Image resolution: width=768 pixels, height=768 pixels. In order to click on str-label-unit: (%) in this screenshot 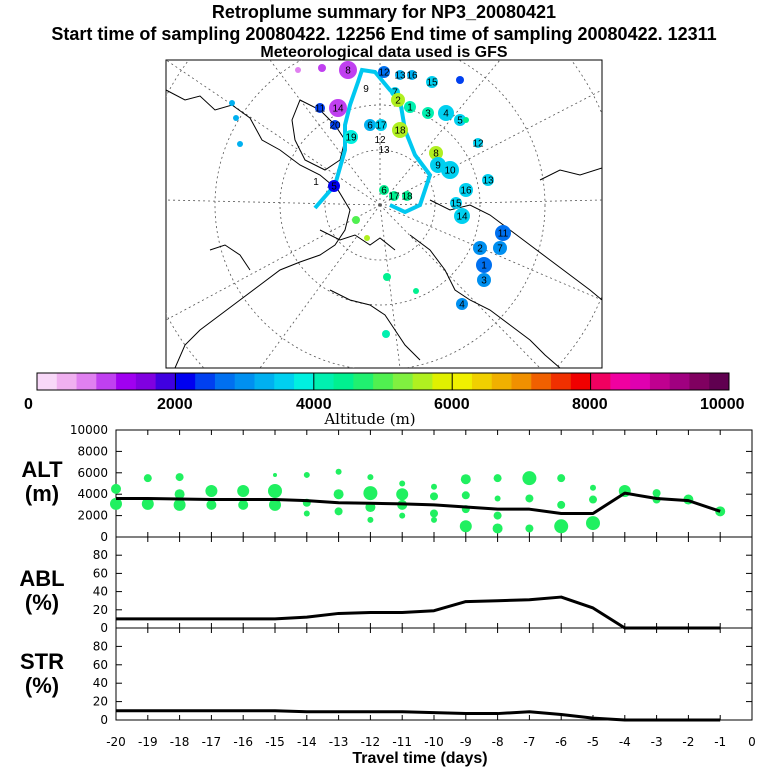, I will do `click(42, 685)`.